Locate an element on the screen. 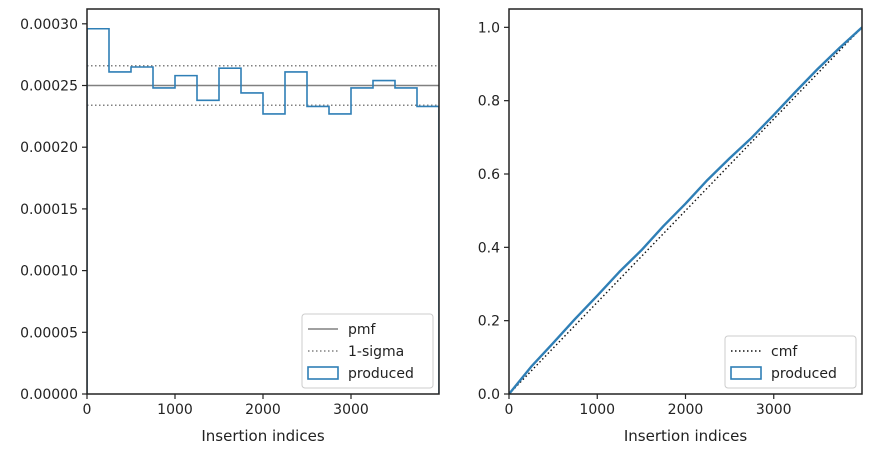 The height and width of the screenshot is (453, 871). y-tick-label: 0.00010 is located at coordinates (49, 272).